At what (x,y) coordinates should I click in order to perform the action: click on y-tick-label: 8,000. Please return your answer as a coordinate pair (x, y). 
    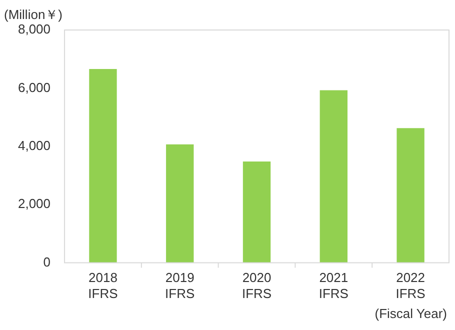
    Looking at the image, I should click on (34, 29).